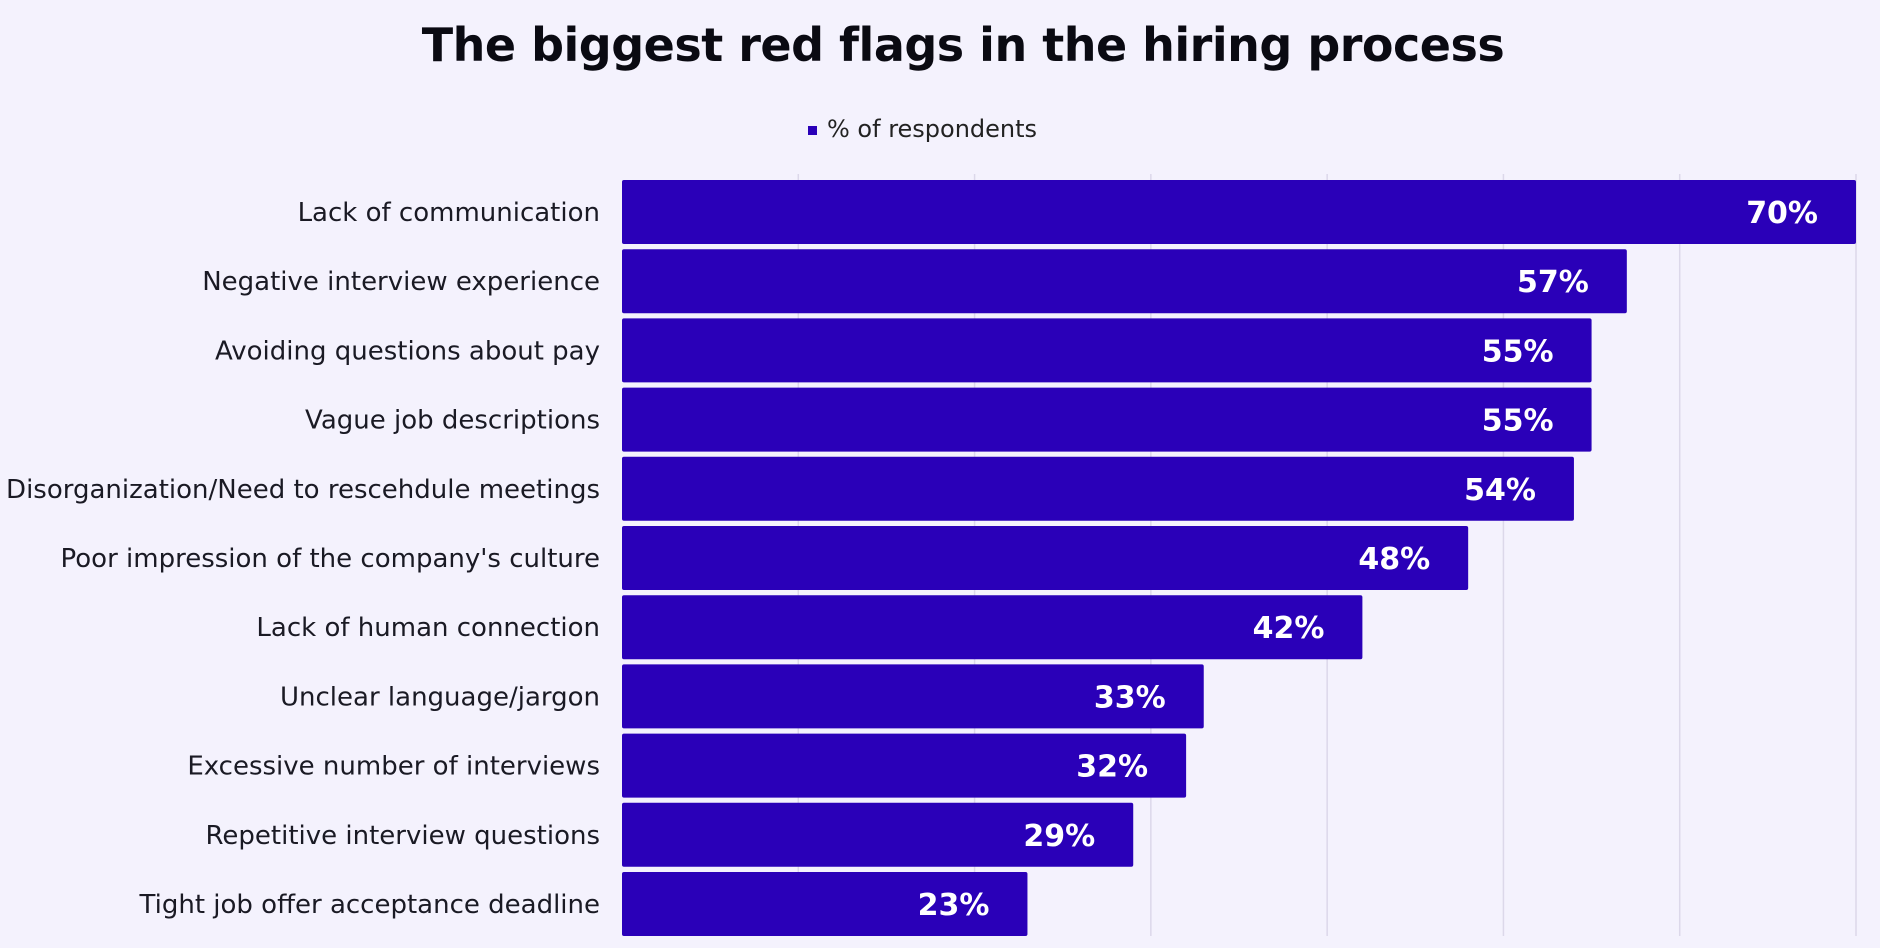 The width and height of the screenshot is (1880, 948). I want to click on category-label: Tight job offer acceptance deadline, so click(369, 905).